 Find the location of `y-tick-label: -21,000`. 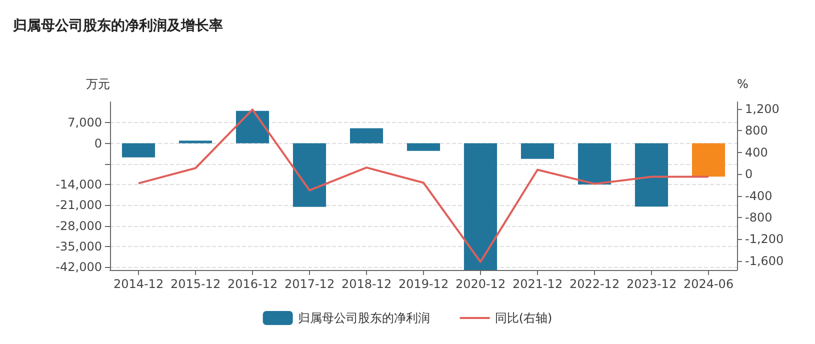

y-tick-label: -21,000 is located at coordinates (79, 205).